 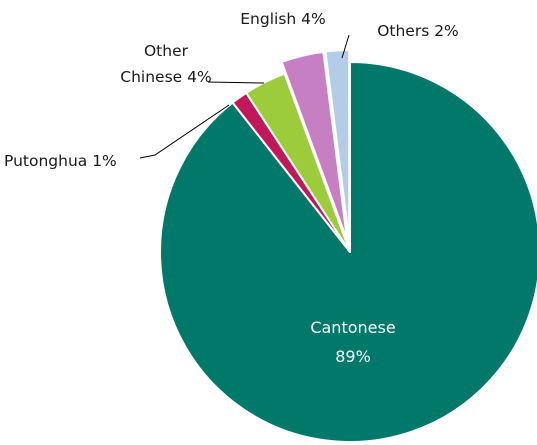 What do you see at coordinates (353, 356) in the screenshot?
I see `label-cantonese-value: 89%` at bounding box center [353, 356].